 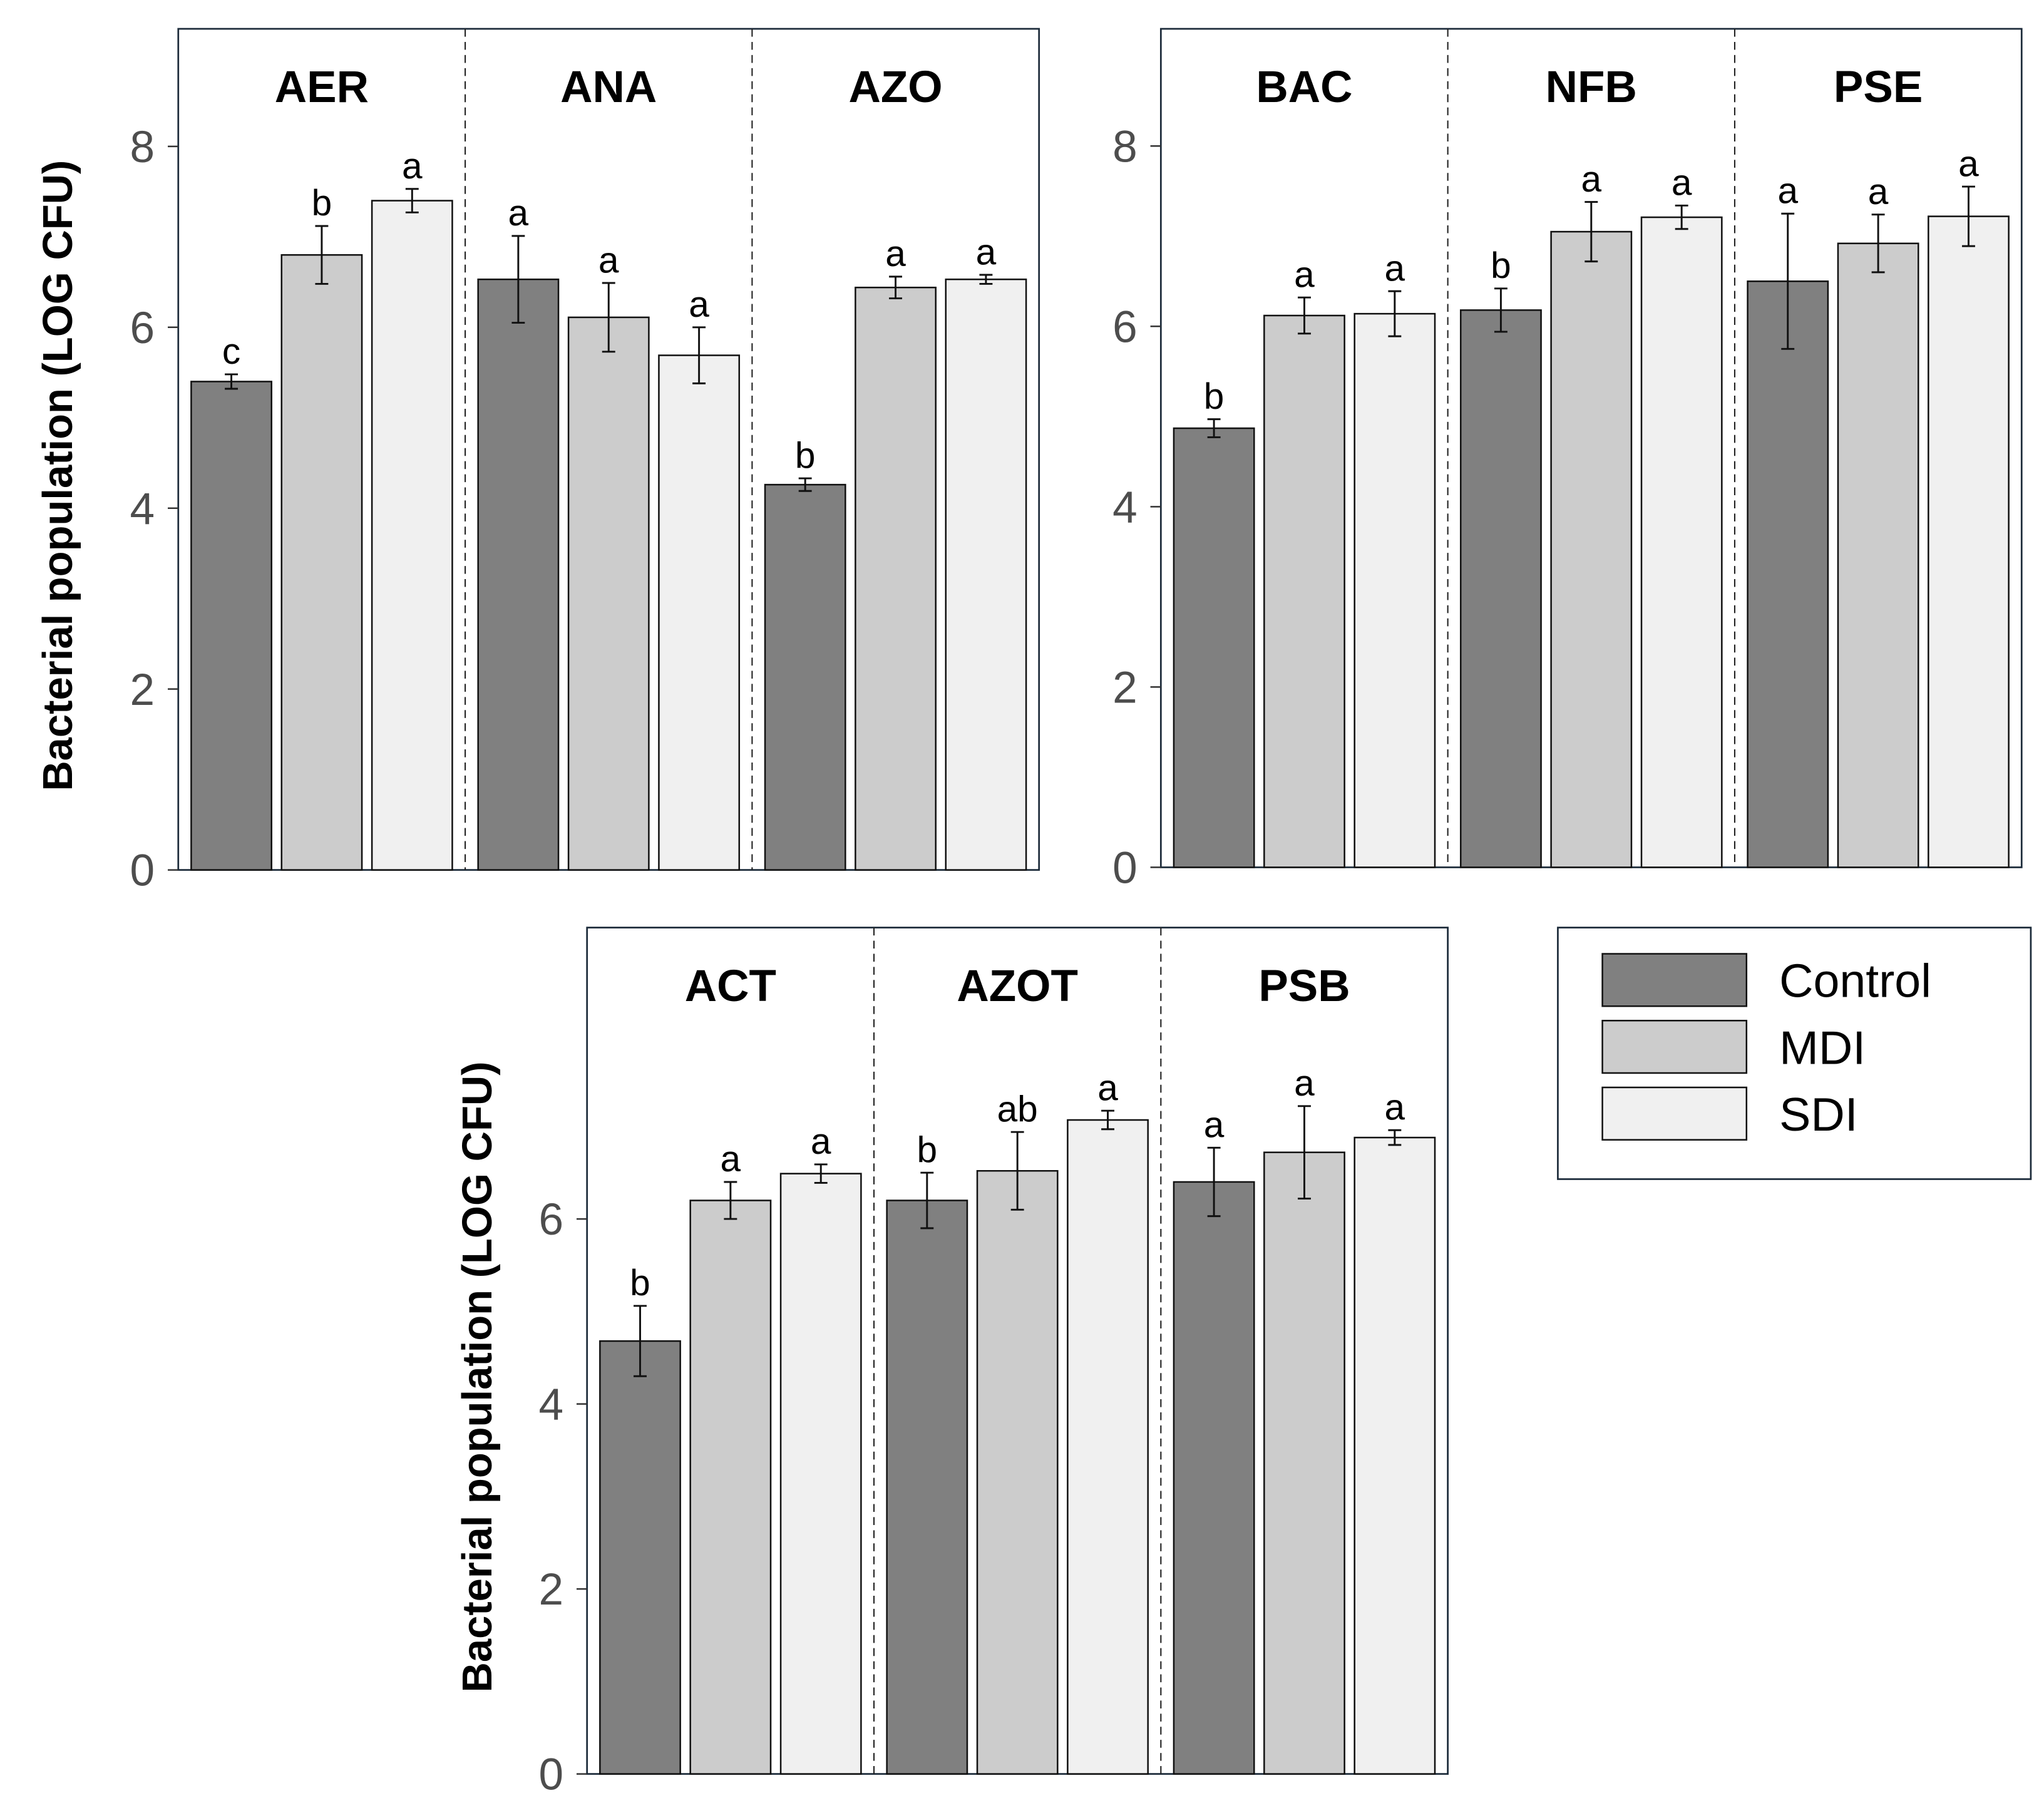 I want to click on legend-swatch-sdi, so click(x=1674, y=1113).